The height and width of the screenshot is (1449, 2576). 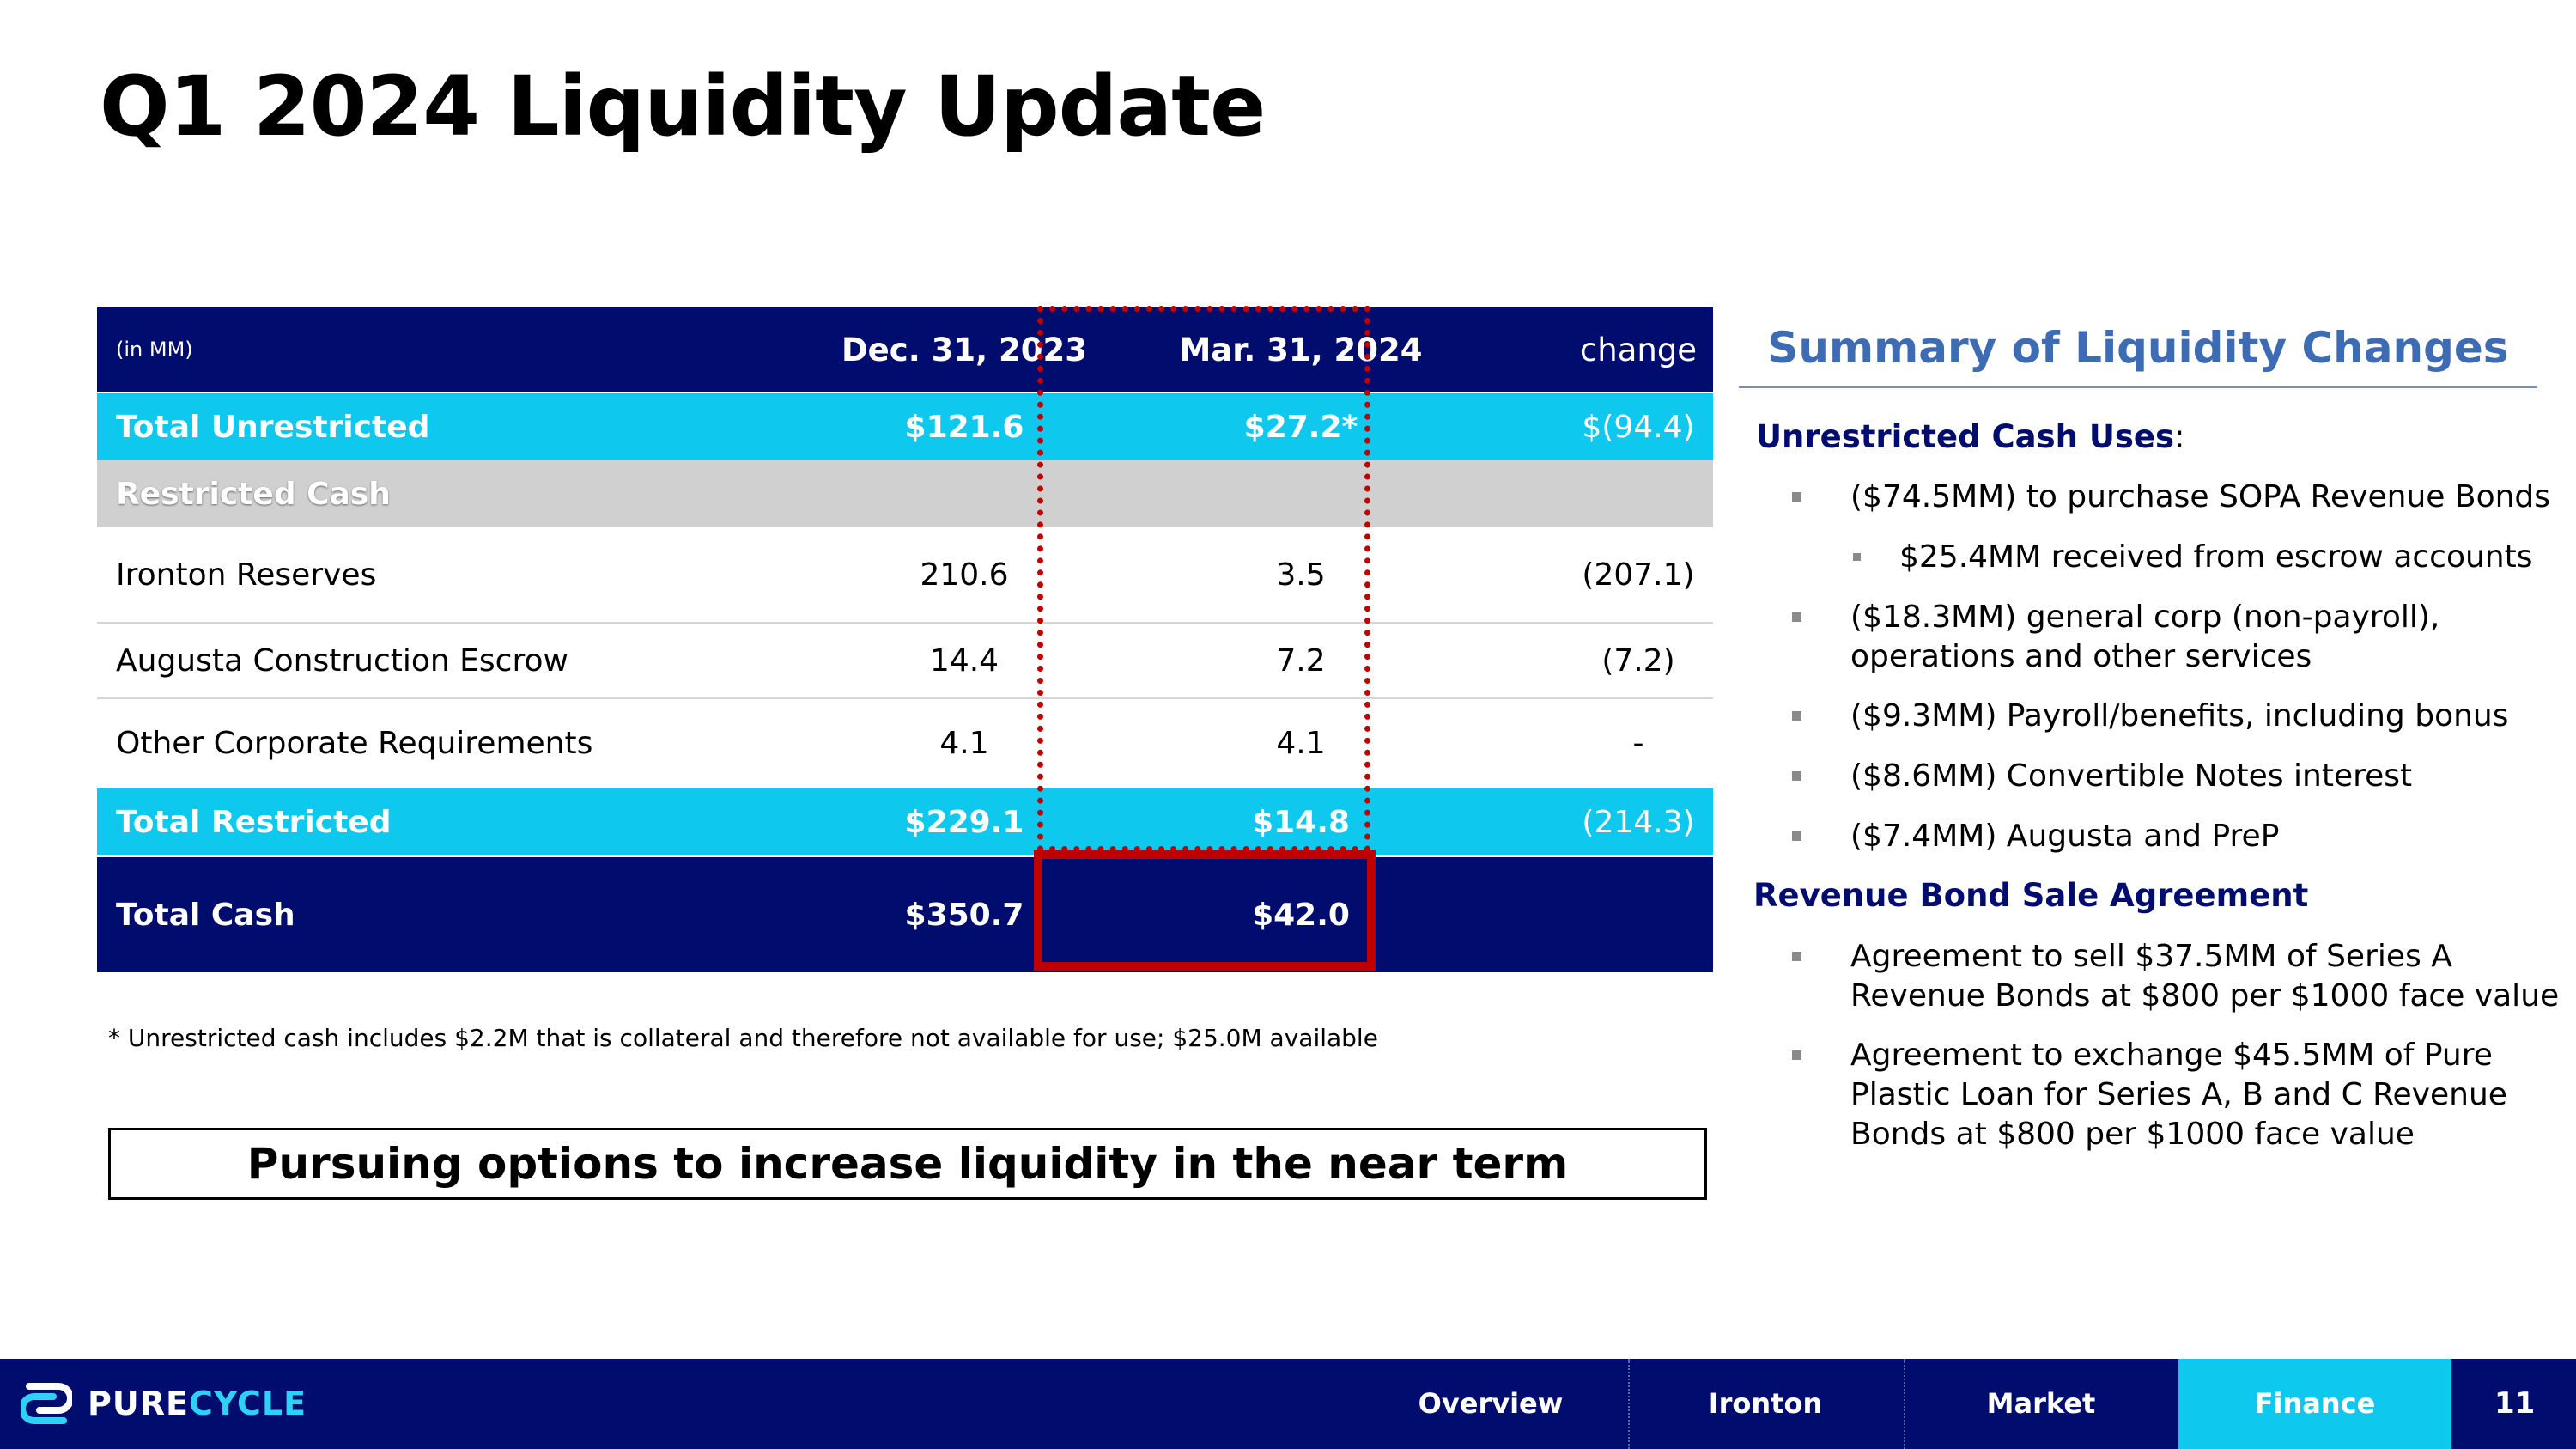 I want to click on value-dec: 4.1, so click(x=964, y=743).